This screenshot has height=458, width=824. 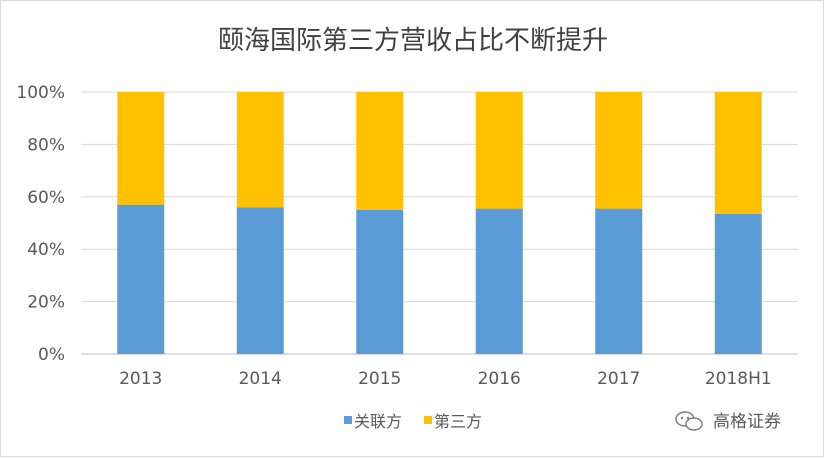 I want to click on x-axis-ticks: 2013 2014 2015 2016 2017 2018H1, so click(x=445, y=379).